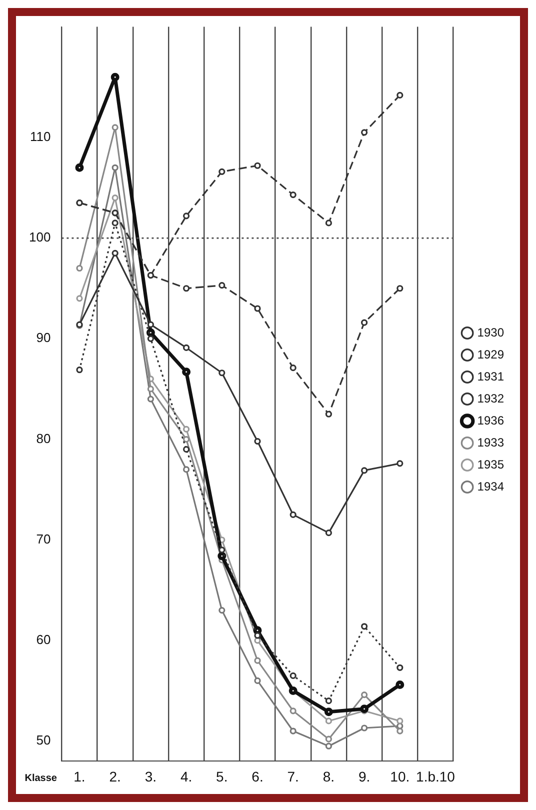 The image size is (536, 810). Describe the element at coordinates (39, 237) in the screenshot. I see `y-tick-label: 100` at that location.